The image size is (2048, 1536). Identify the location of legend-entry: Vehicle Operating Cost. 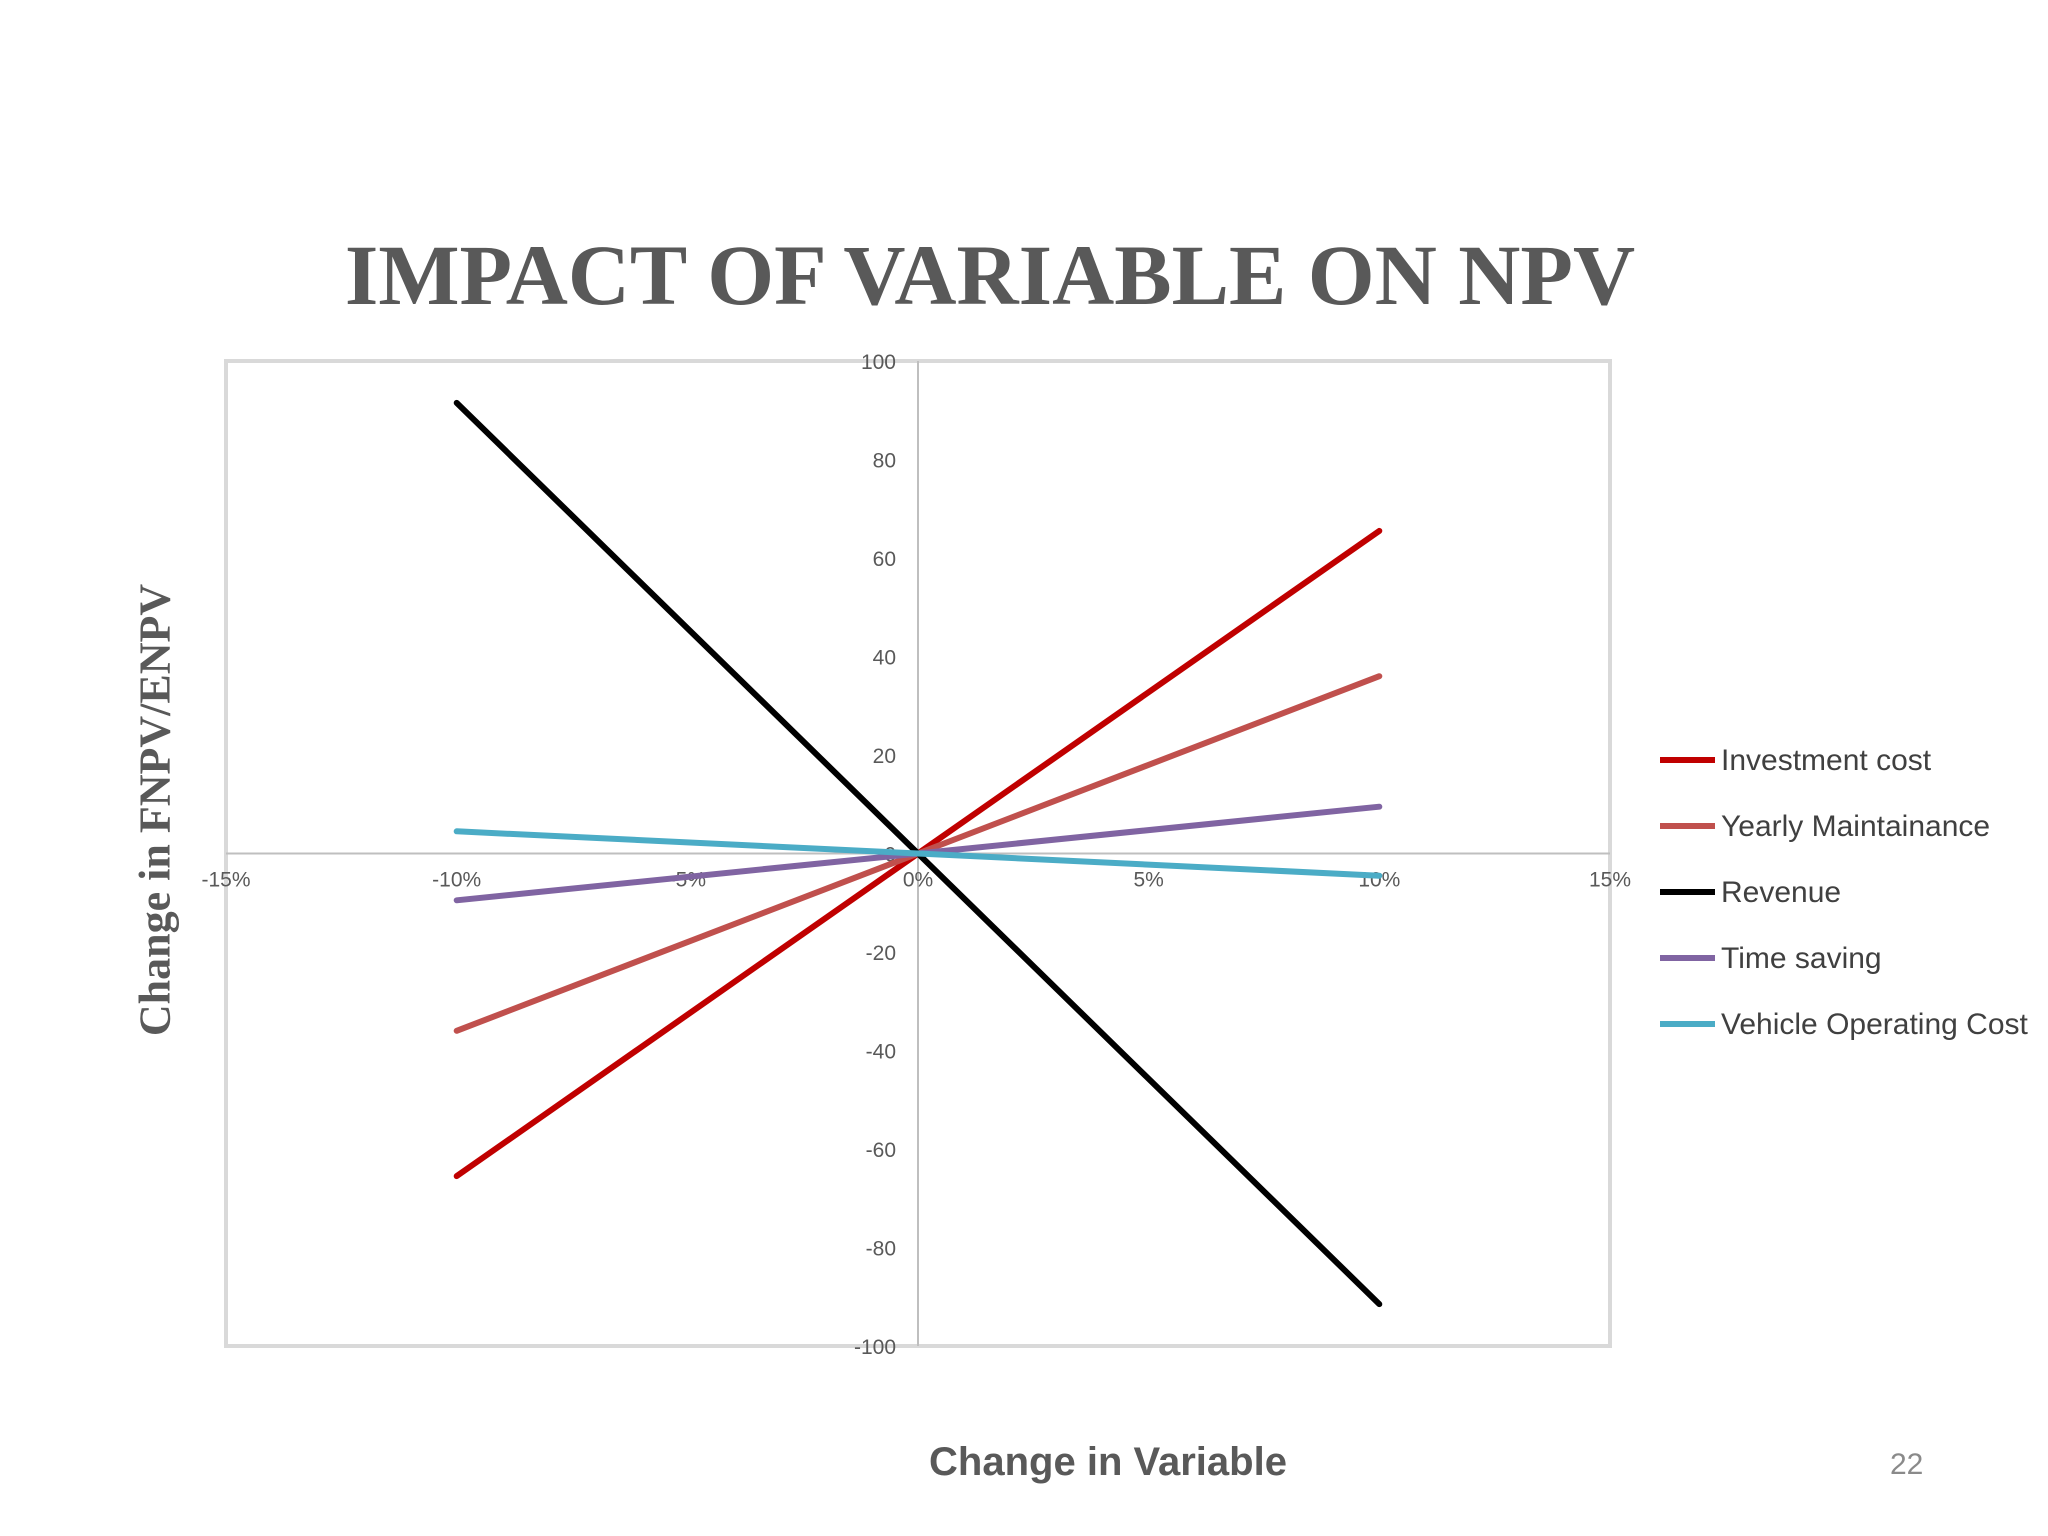
(1875, 1024).